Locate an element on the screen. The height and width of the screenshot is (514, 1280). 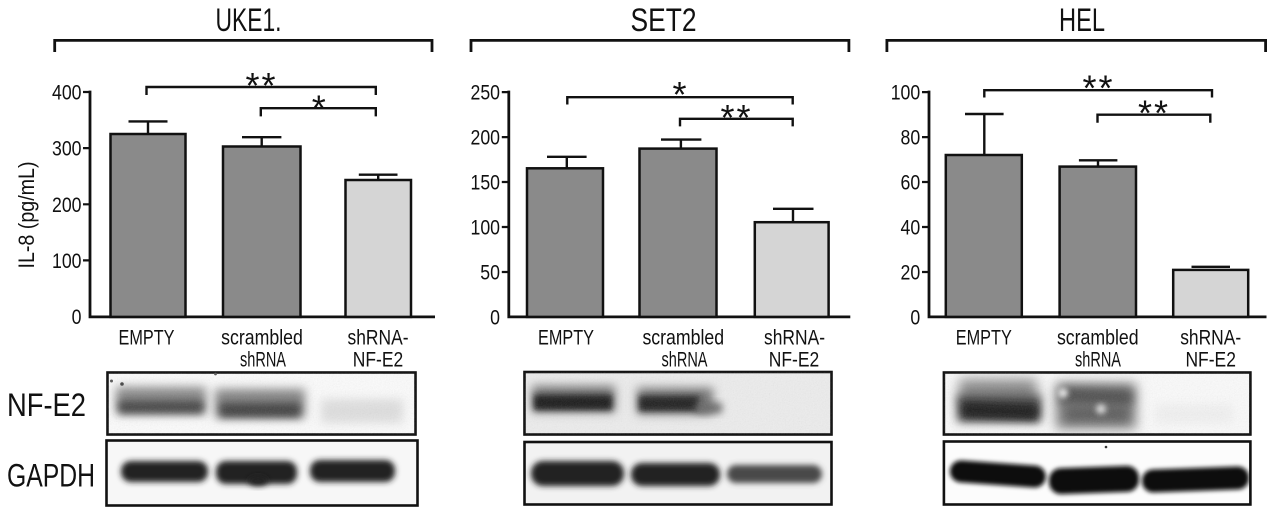
svg-text: HEL is located at coordinates (1082, 20).